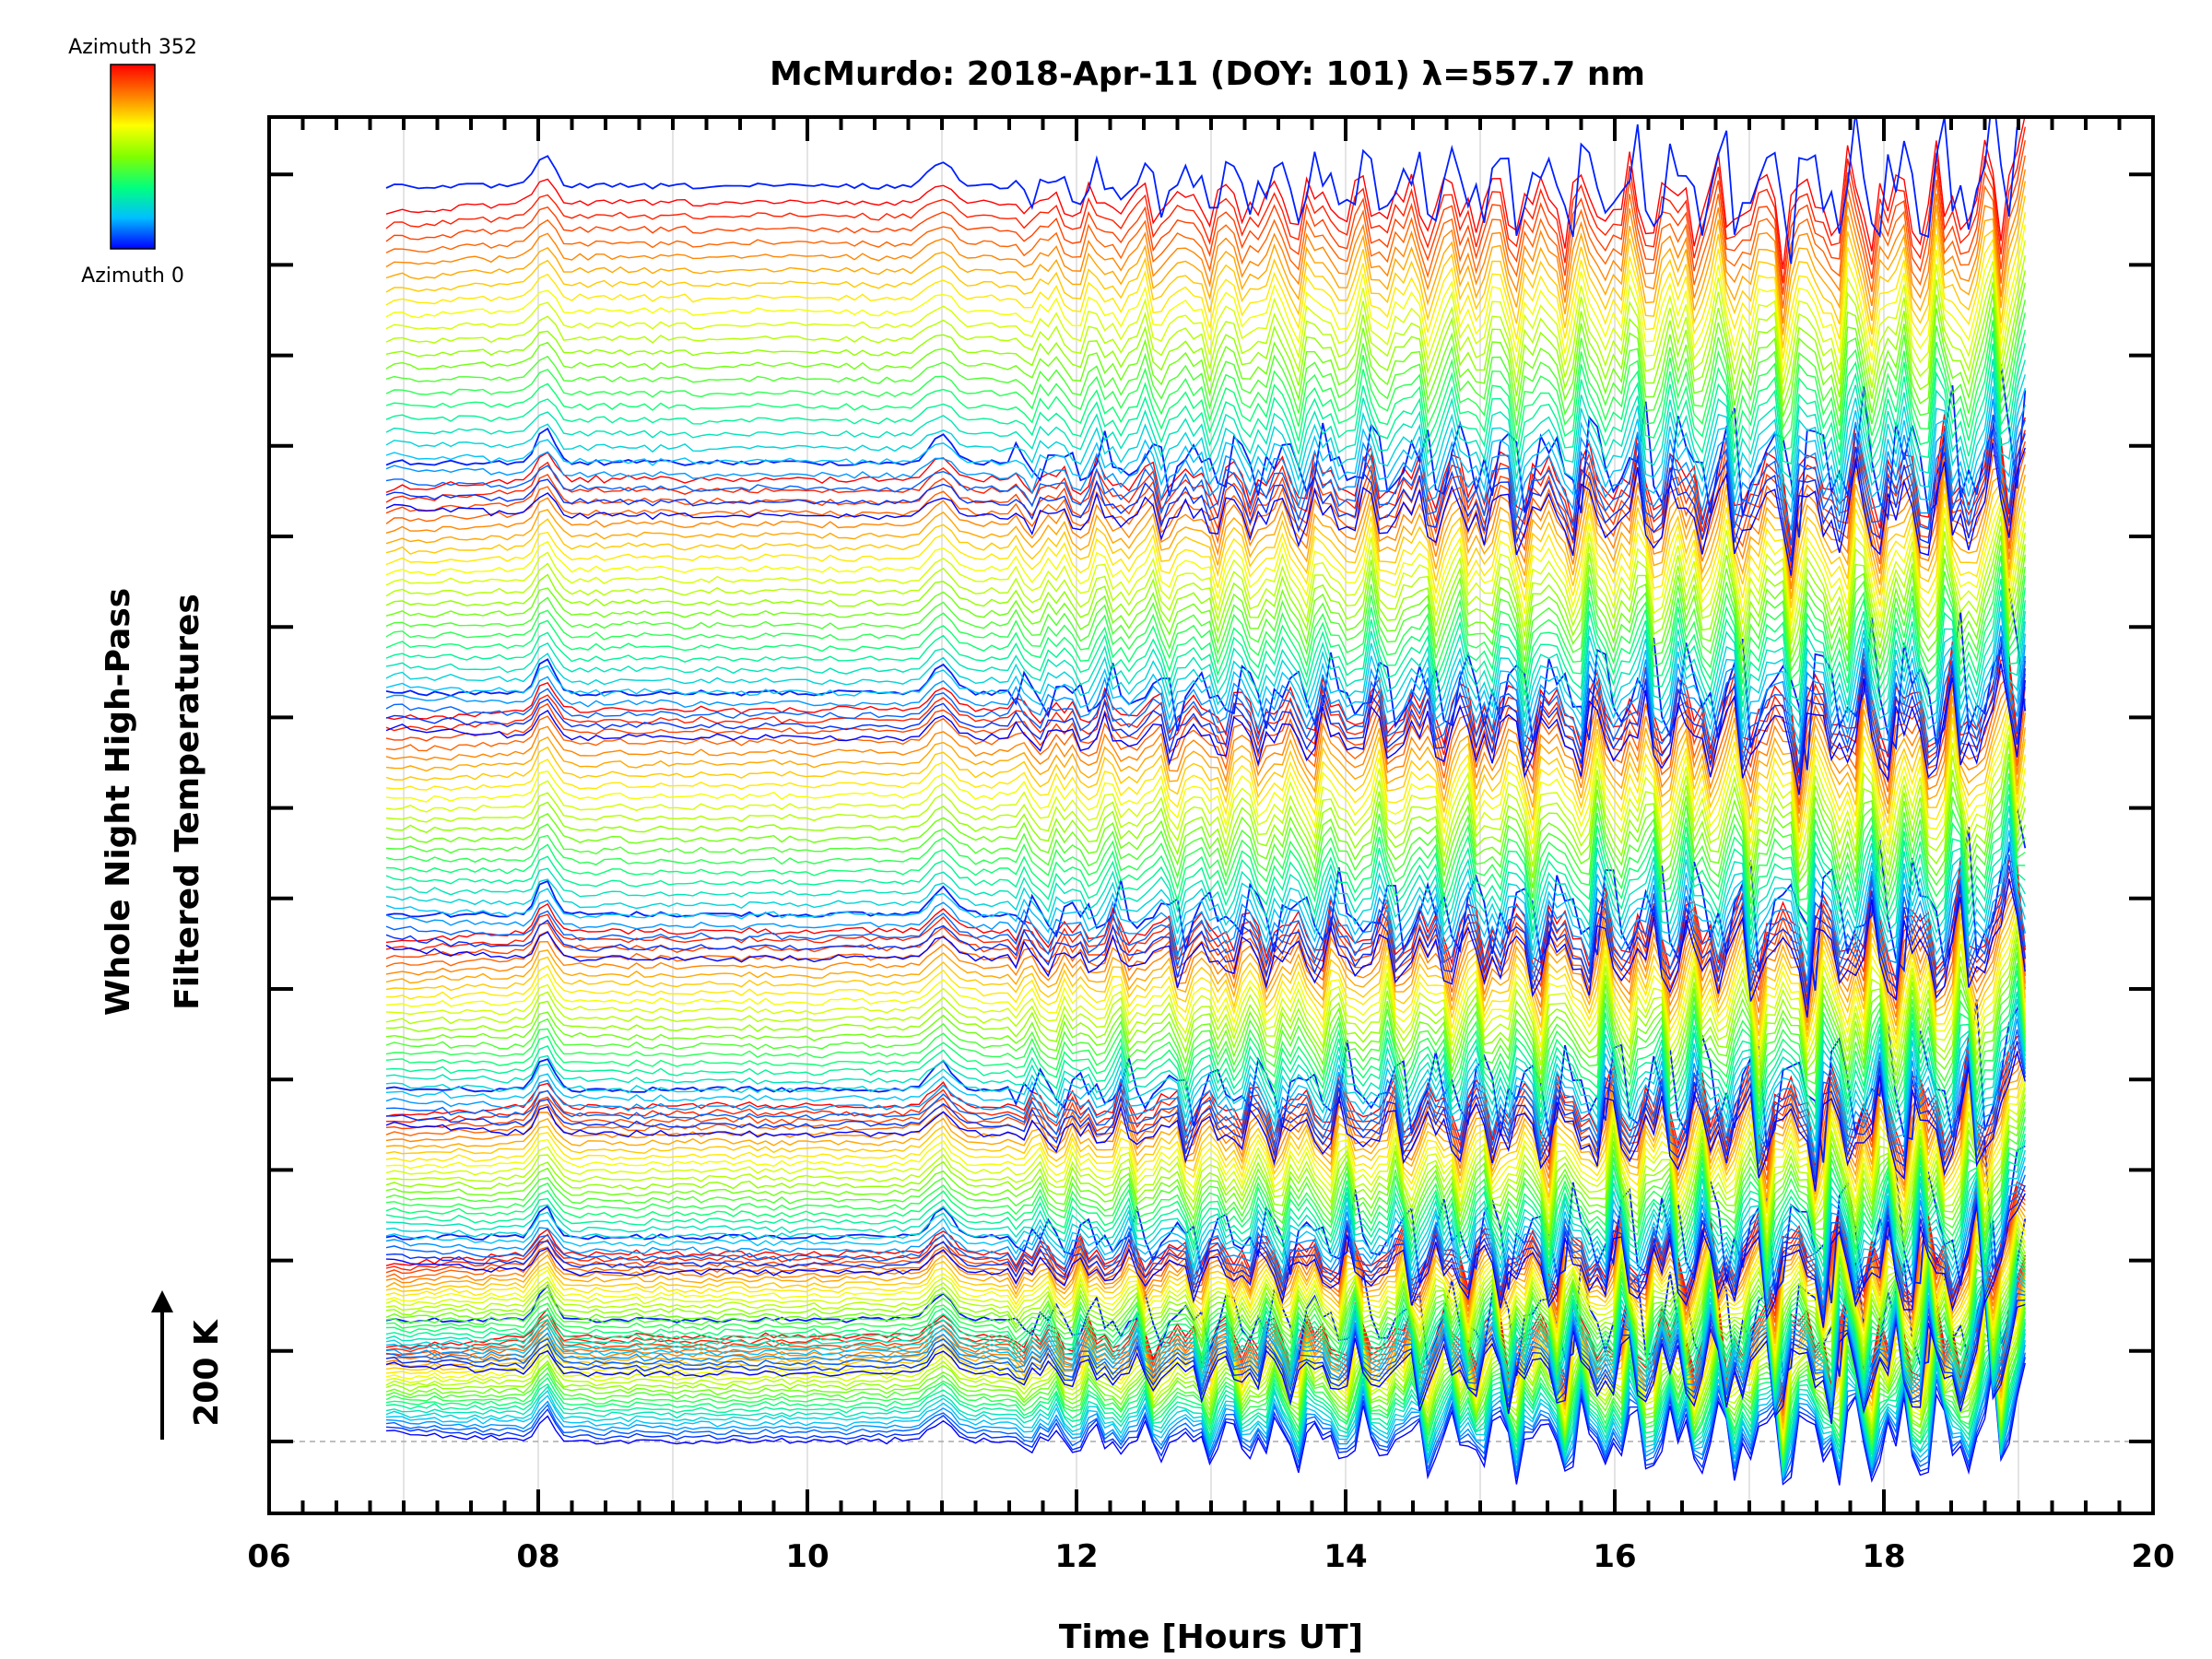 The width and height of the screenshot is (2212, 1659). I want to click on x-tick-label: 12, so click(1076, 1556).